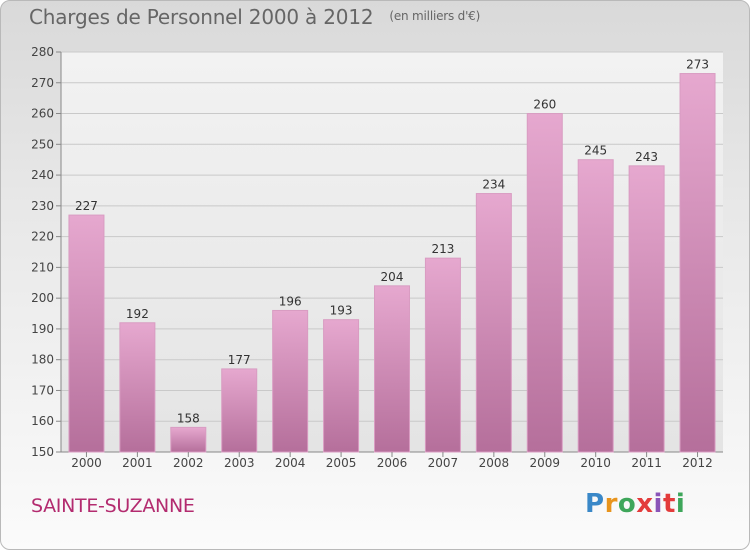 Image resolution: width=750 pixels, height=550 pixels. What do you see at coordinates (42, 298) in the screenshot?
I see `y-tick-label: 200` at bounding box center [42, 298].